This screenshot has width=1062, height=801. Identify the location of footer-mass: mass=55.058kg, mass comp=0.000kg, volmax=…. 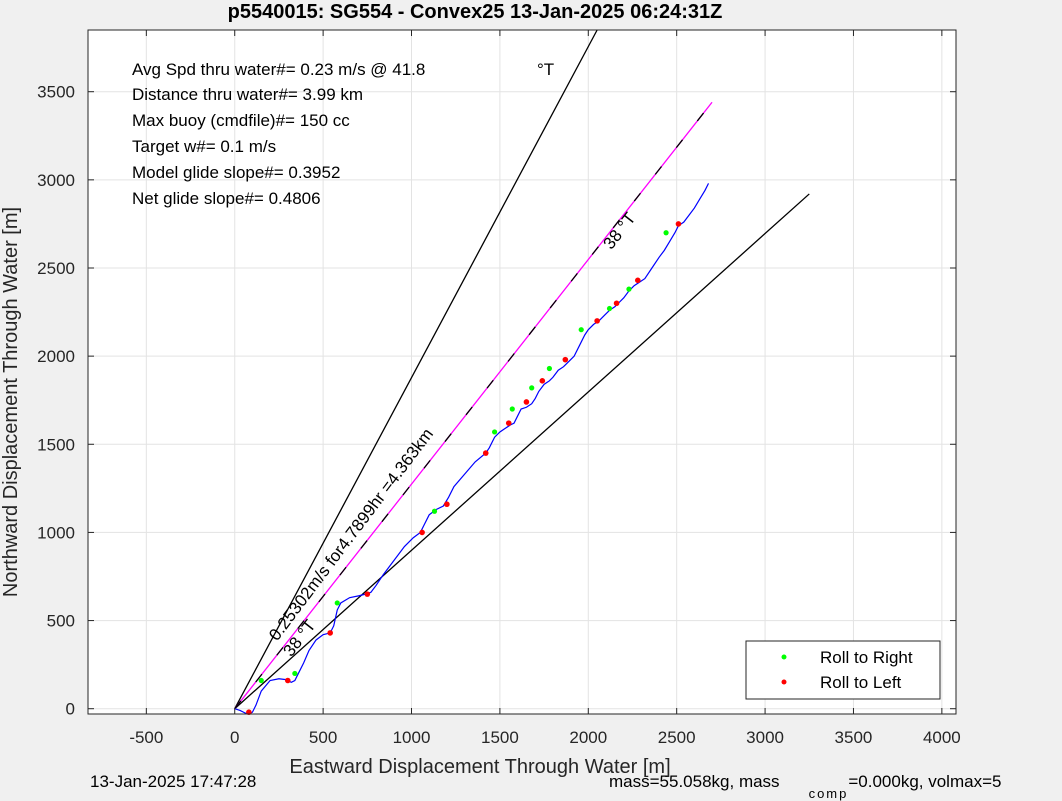
(805, 786).